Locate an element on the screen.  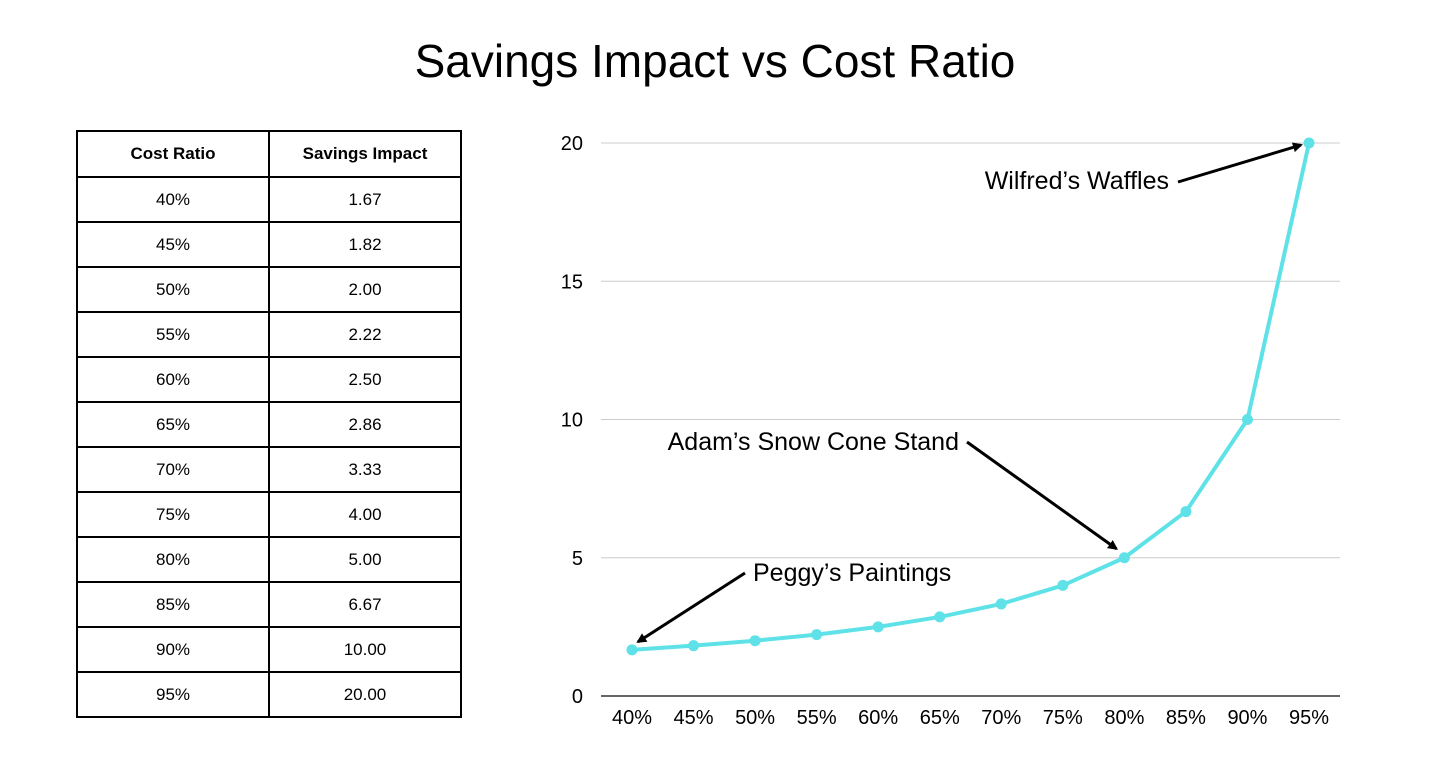
annotation-label: Peggy’s Paintings is located at coordinates (852, 573).